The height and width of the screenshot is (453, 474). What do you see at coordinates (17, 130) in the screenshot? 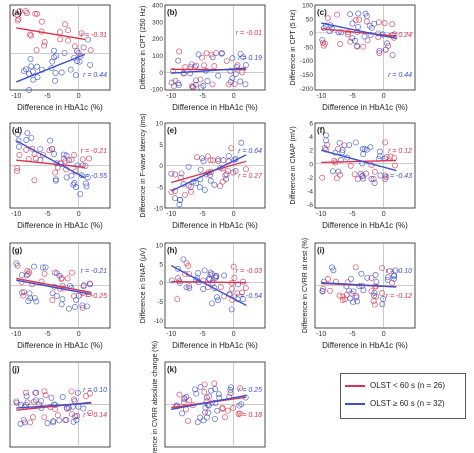
I see `panel-label: (d)` at bounding box center [17, 130].